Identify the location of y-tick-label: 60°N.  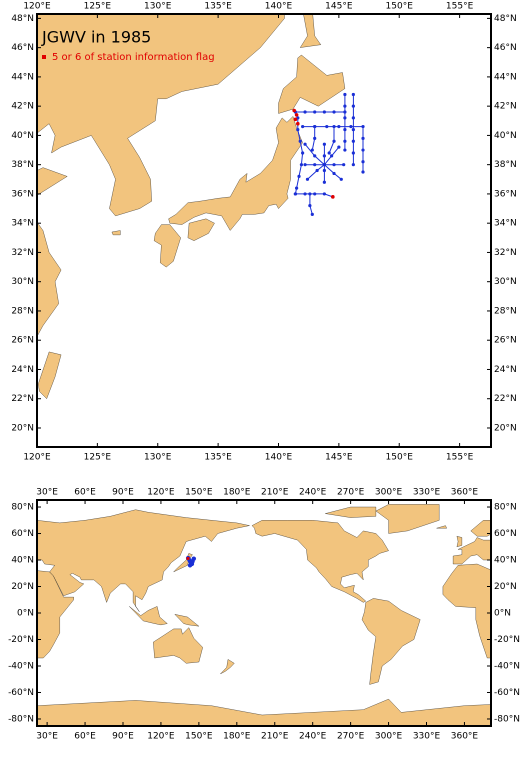
(22, 534).